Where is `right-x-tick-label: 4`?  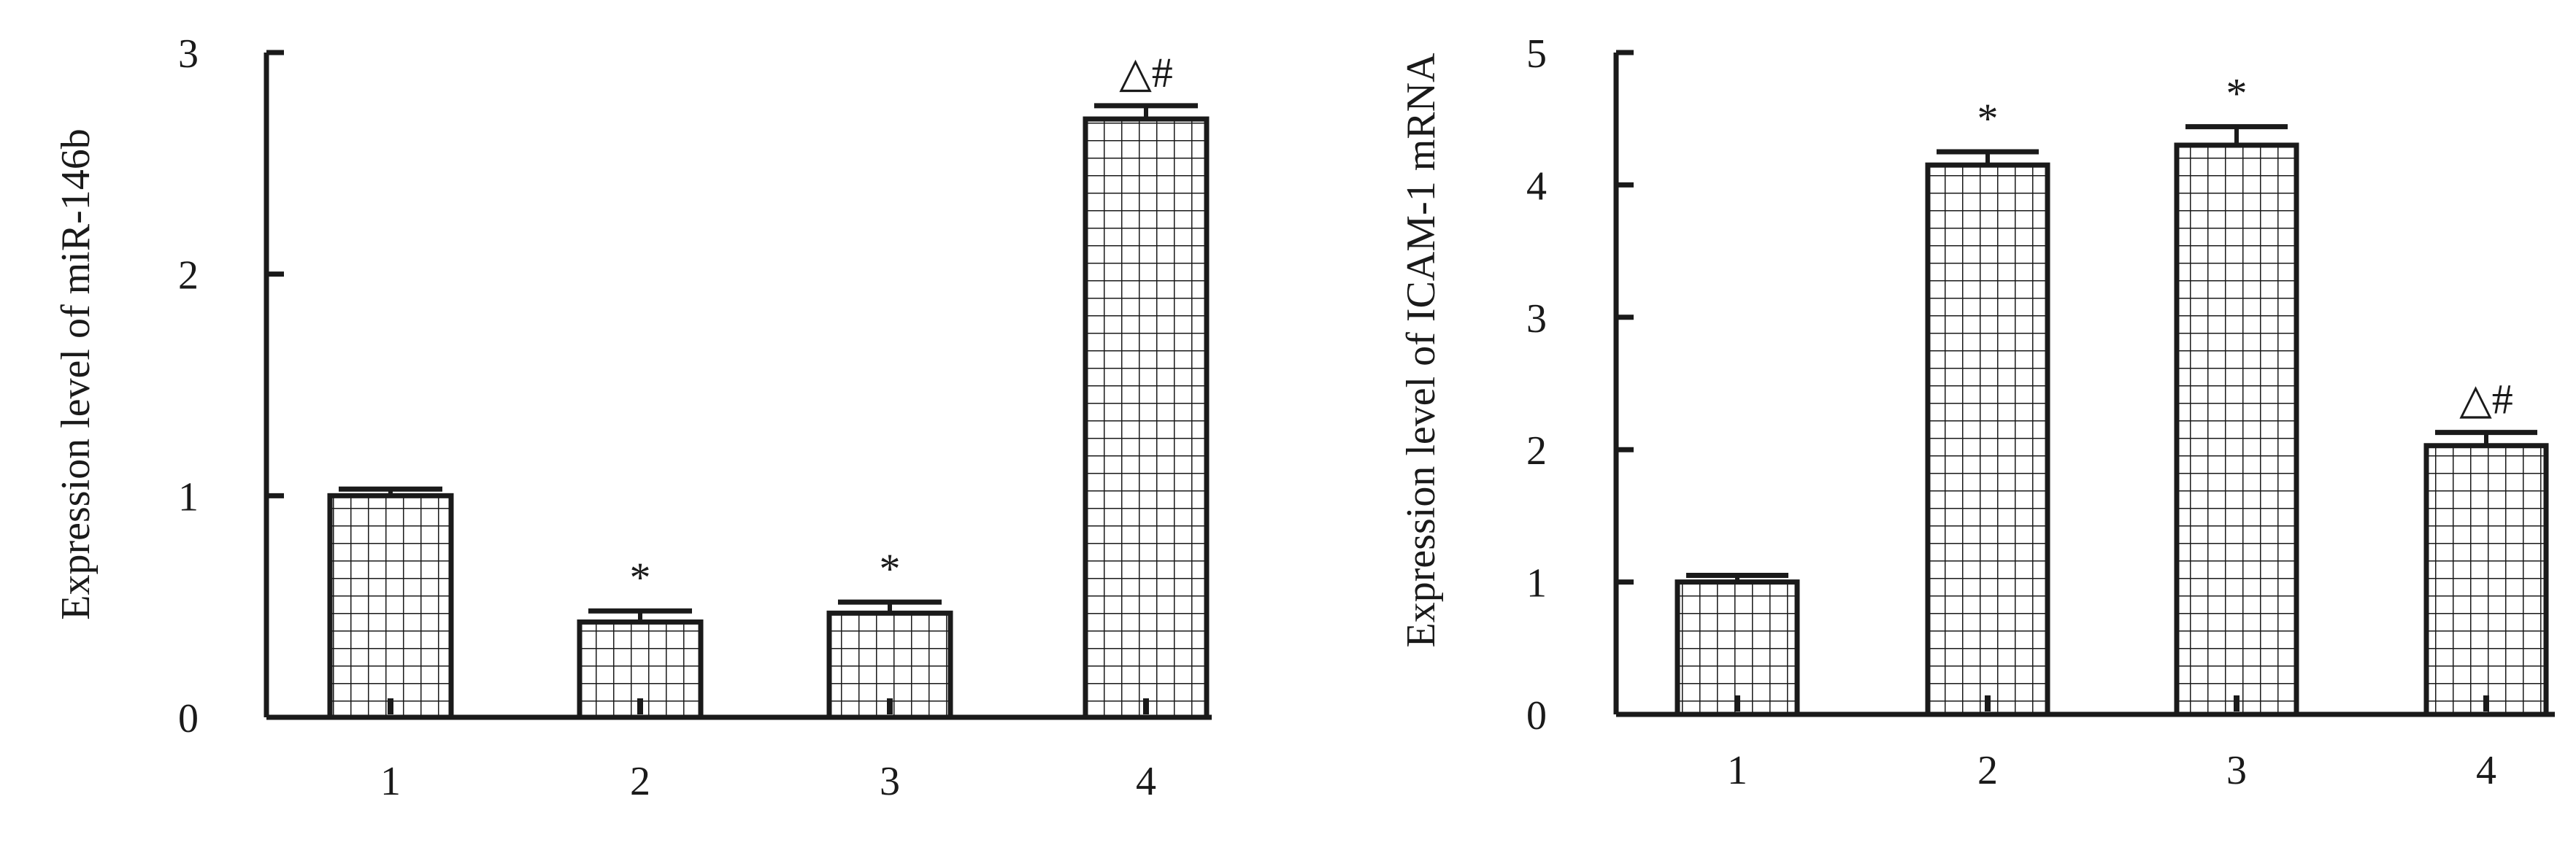 right-x-tick-label: 4 is located at coordinates (2486, 770).